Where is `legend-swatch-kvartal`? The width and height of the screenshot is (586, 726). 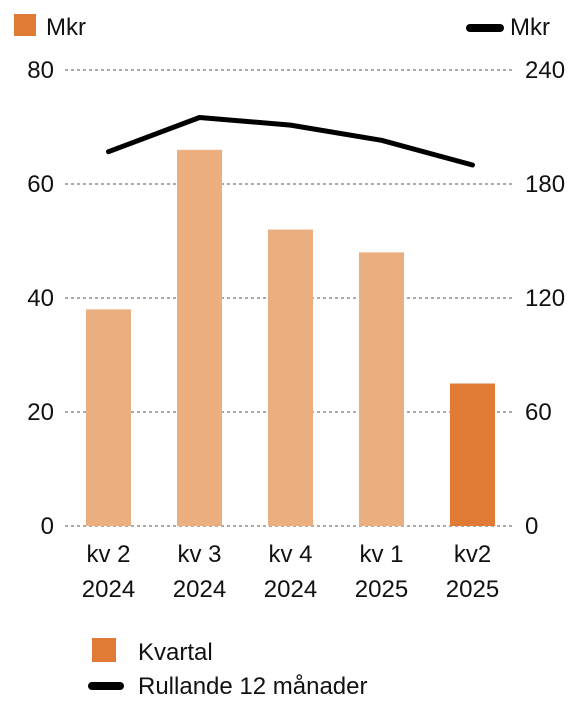 legend-swatch-kvartal is located at coordinates (104, 650).